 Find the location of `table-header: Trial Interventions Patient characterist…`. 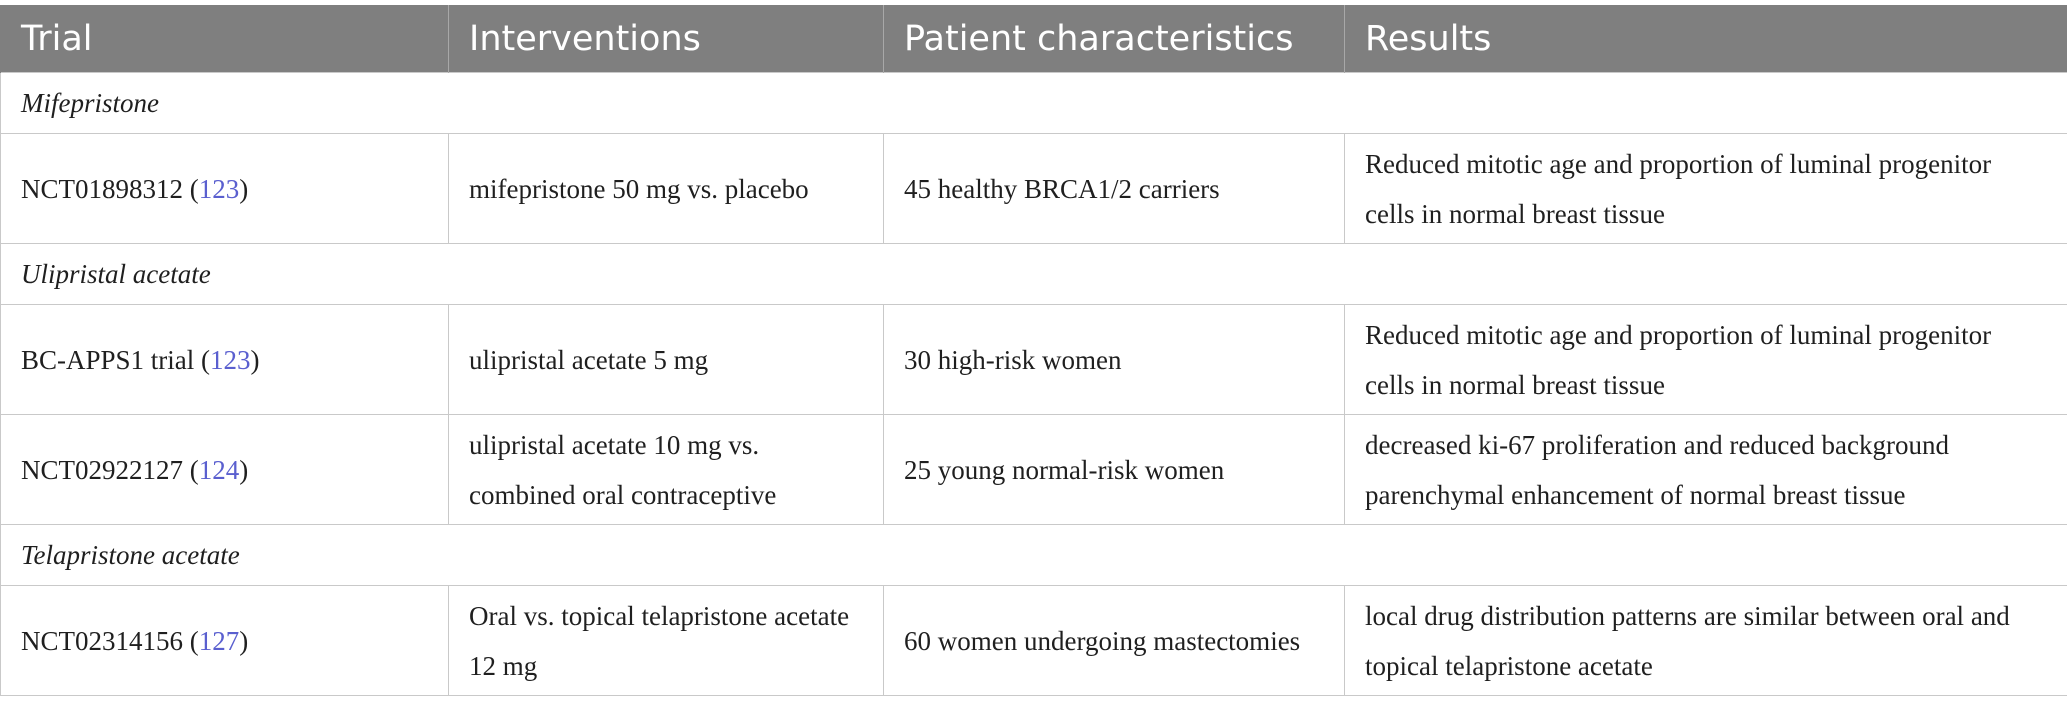

table-header: Trial Interventions Patient characterist… is located at coordinates (1033, 39).